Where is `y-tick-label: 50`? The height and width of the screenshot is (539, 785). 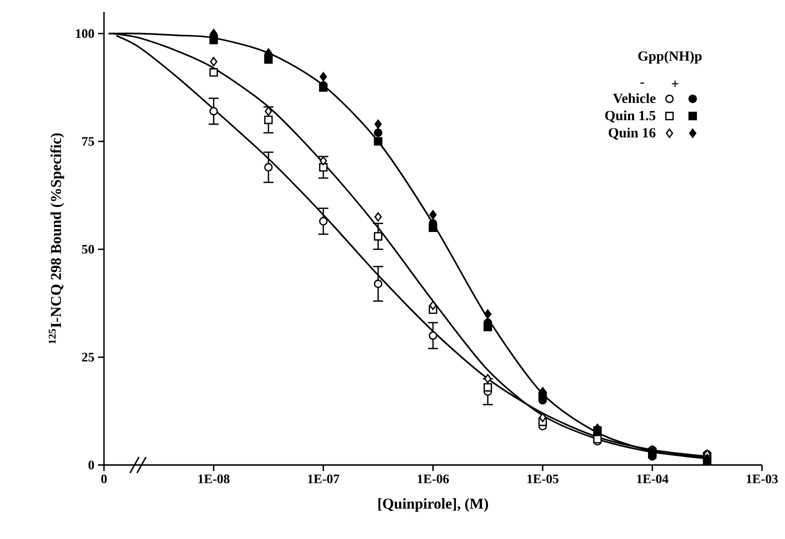
y-tick-label: 50 is located at coordinates (88, 249).